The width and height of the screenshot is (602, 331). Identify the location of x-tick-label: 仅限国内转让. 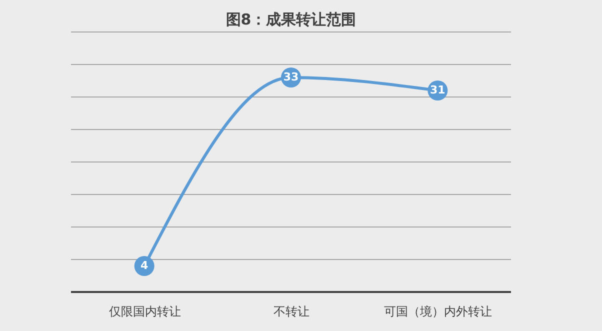
(144, 311).